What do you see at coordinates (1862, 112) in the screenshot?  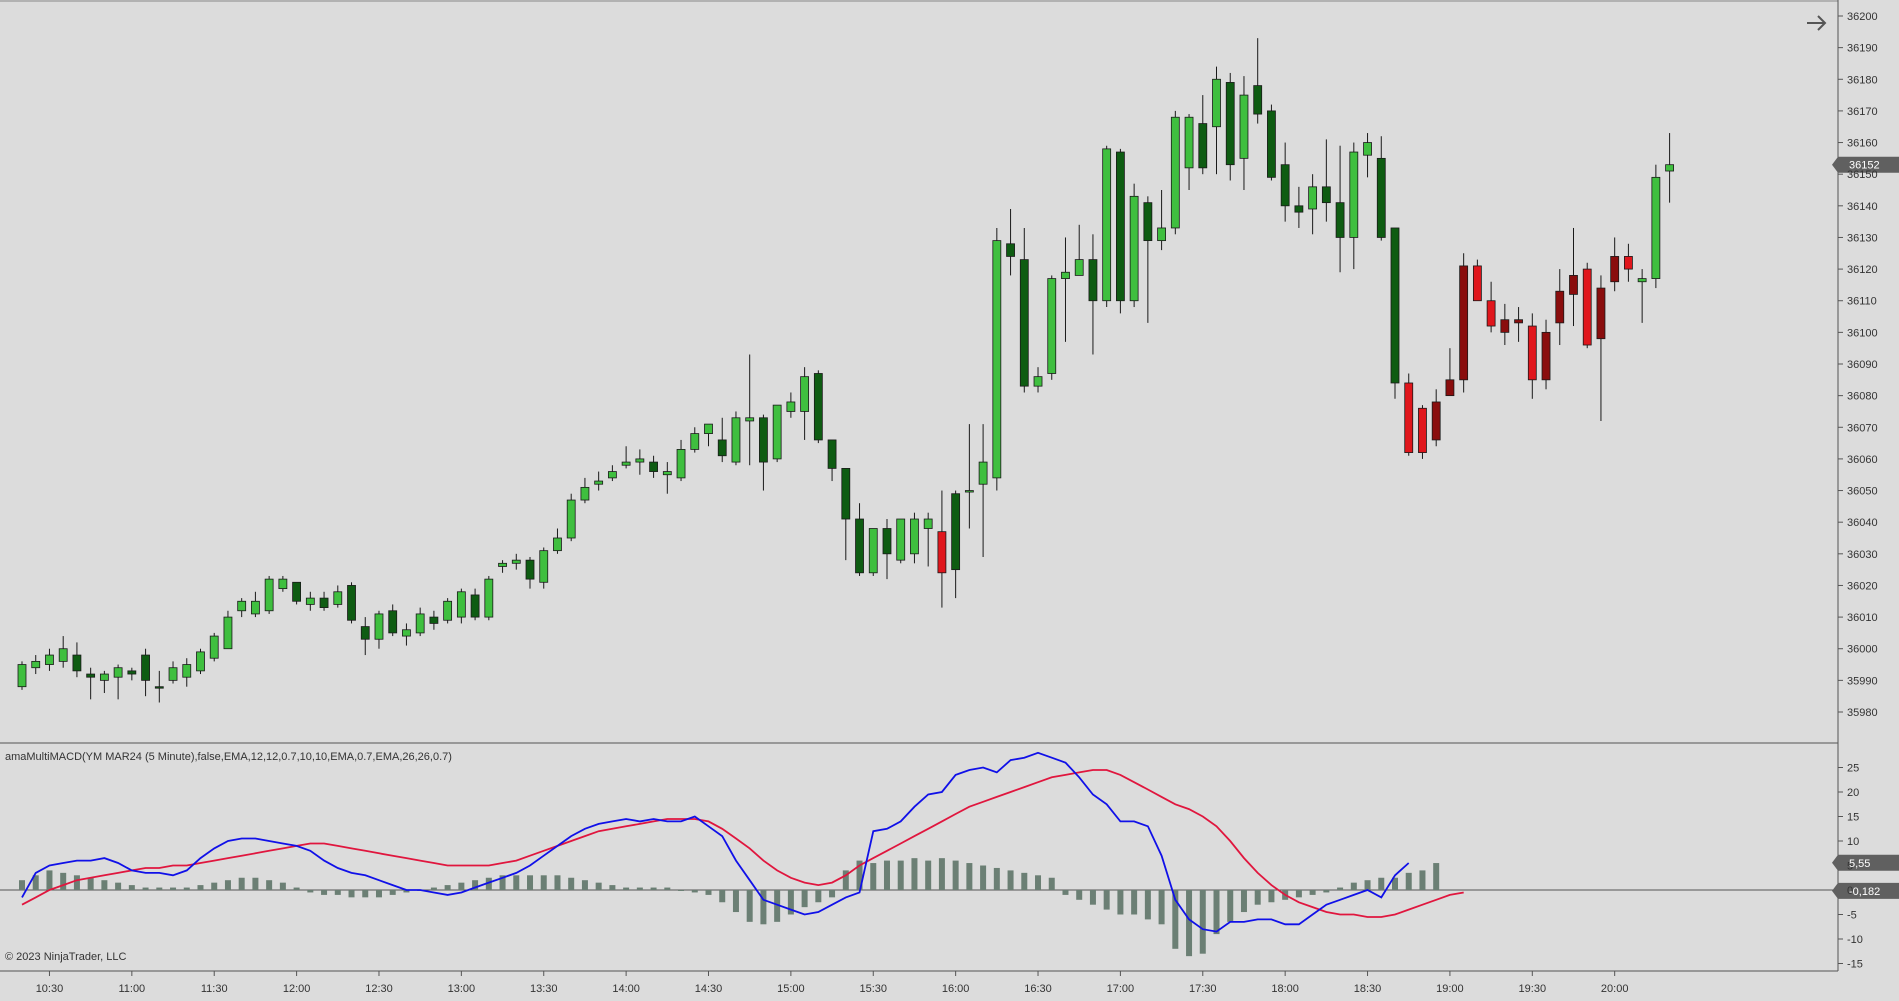 I see `price-y-tick-label: 36170` at bounding box center [1862, 112].